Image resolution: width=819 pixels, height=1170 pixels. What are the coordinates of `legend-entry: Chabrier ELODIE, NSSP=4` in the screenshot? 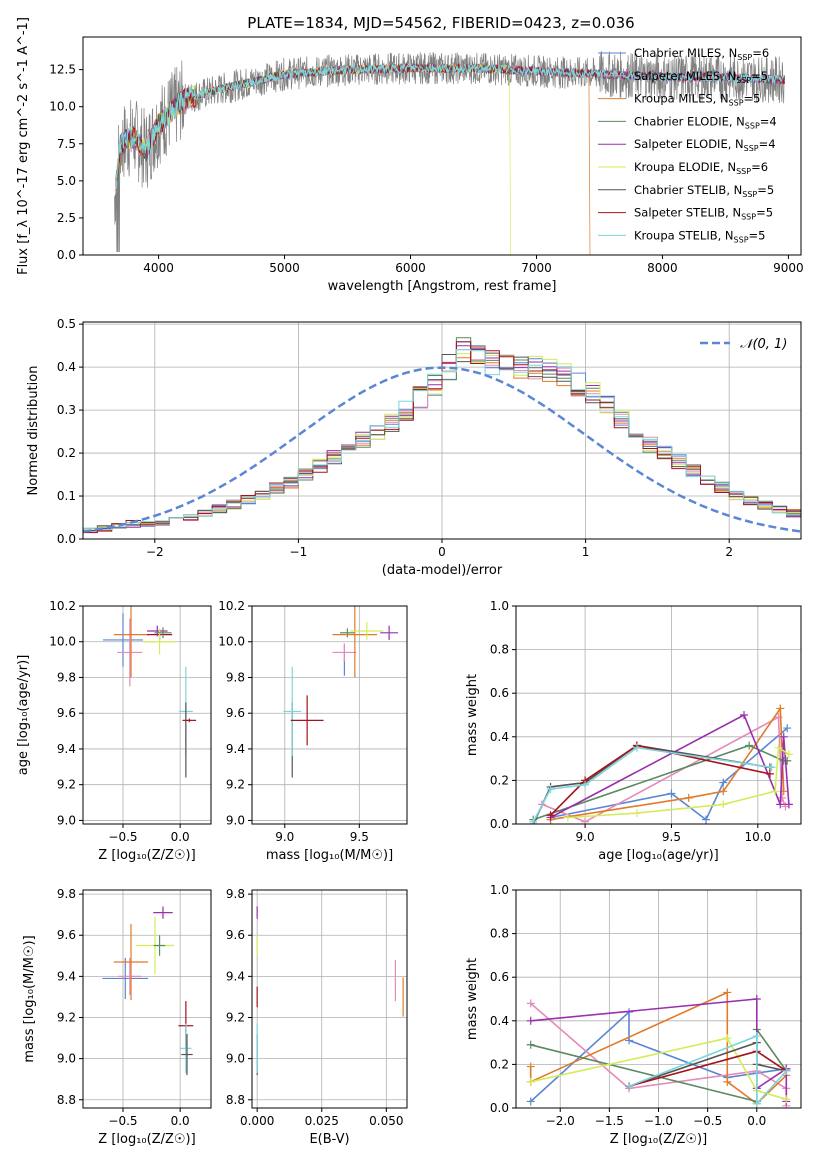 It's located at (705, 122).